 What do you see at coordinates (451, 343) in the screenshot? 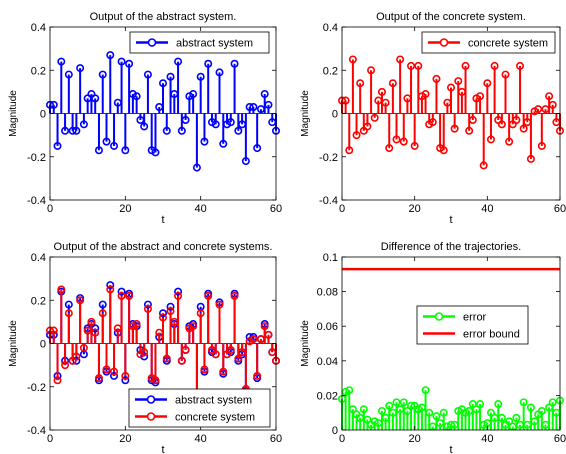
I see `axes-frame` at bounding box center [451, 343].